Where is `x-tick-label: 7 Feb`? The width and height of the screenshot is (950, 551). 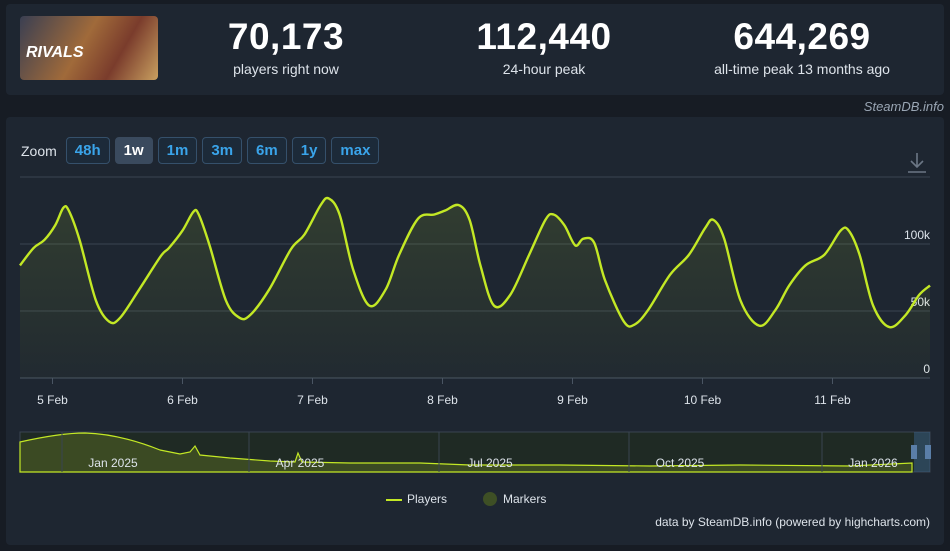
x-tick-label: 7 Feb is located at coordinates (312, 400).